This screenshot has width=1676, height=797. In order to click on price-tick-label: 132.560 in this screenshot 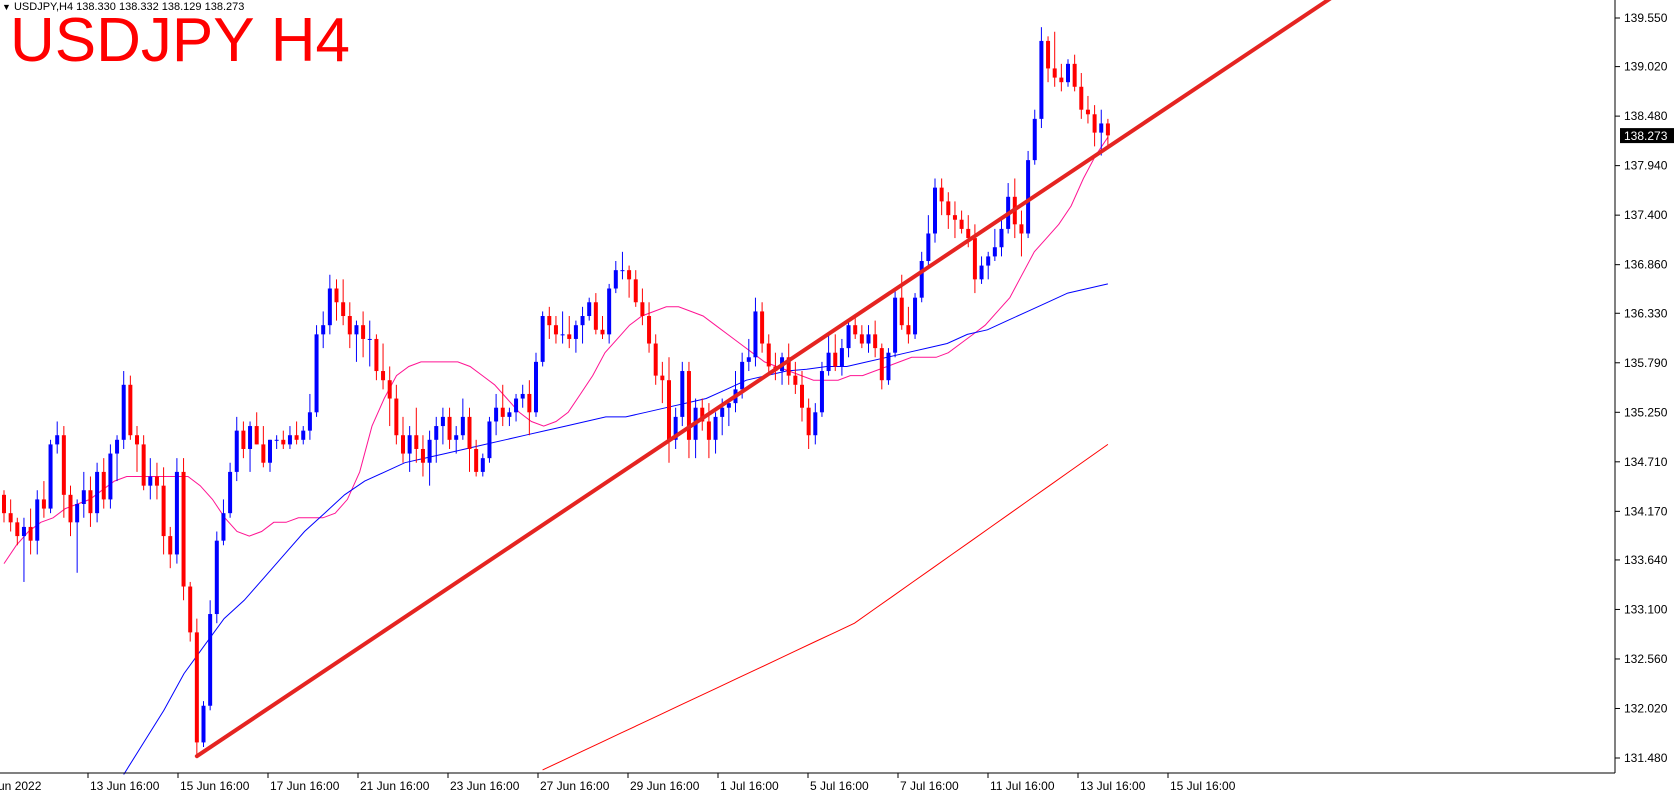, I will do `click(1646, 659)`.